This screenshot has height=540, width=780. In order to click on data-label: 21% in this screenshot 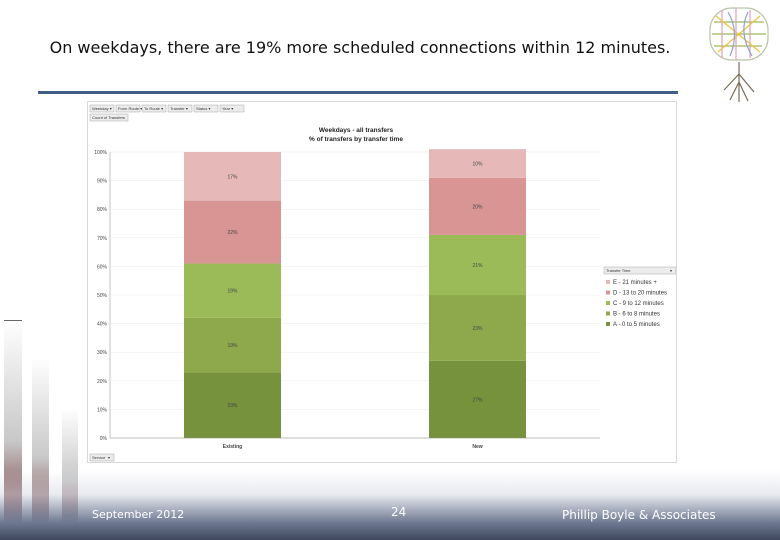, I will do `click(477, 266)`.